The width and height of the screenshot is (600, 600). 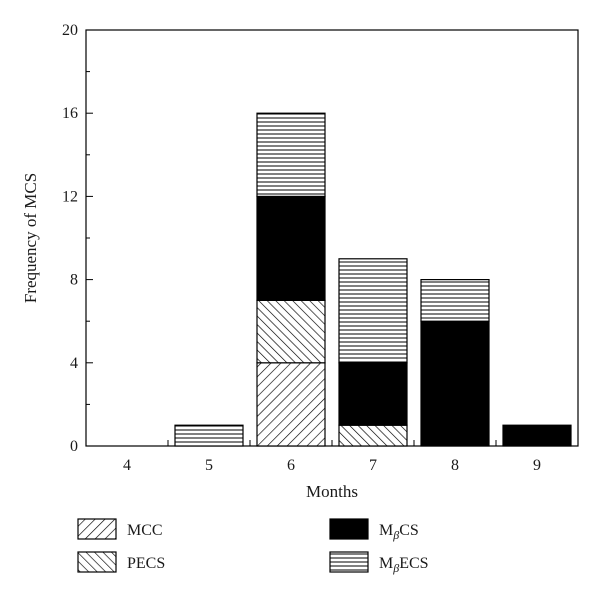 I want to click on x-tick-label: 7, so click(x=373, y=465).